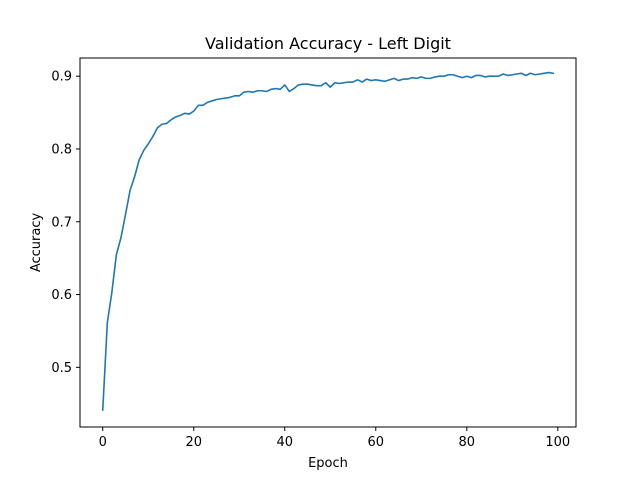 The image size is (640, 480). What do you see at coordinates (376, 442) in the screenshot?
I see `x-tick-label: 60` at bounding box center [376, 442].